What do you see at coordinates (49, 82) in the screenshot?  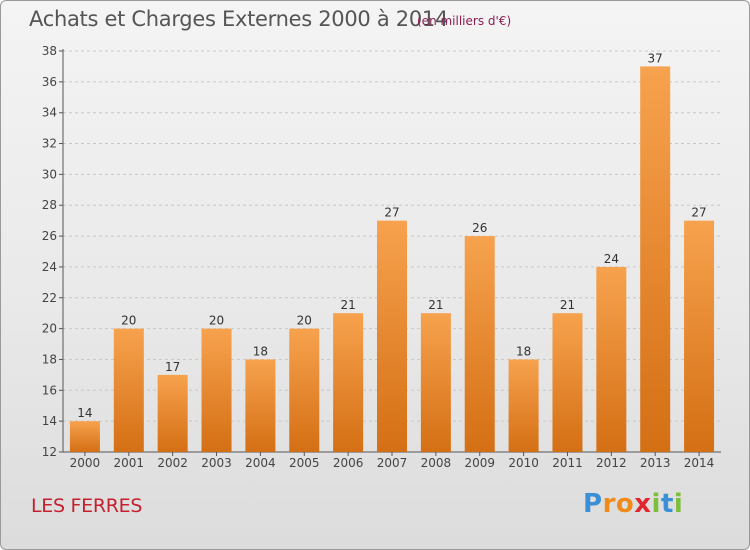 I see `y-tick-label: 36` at bounding box center [49, 82].